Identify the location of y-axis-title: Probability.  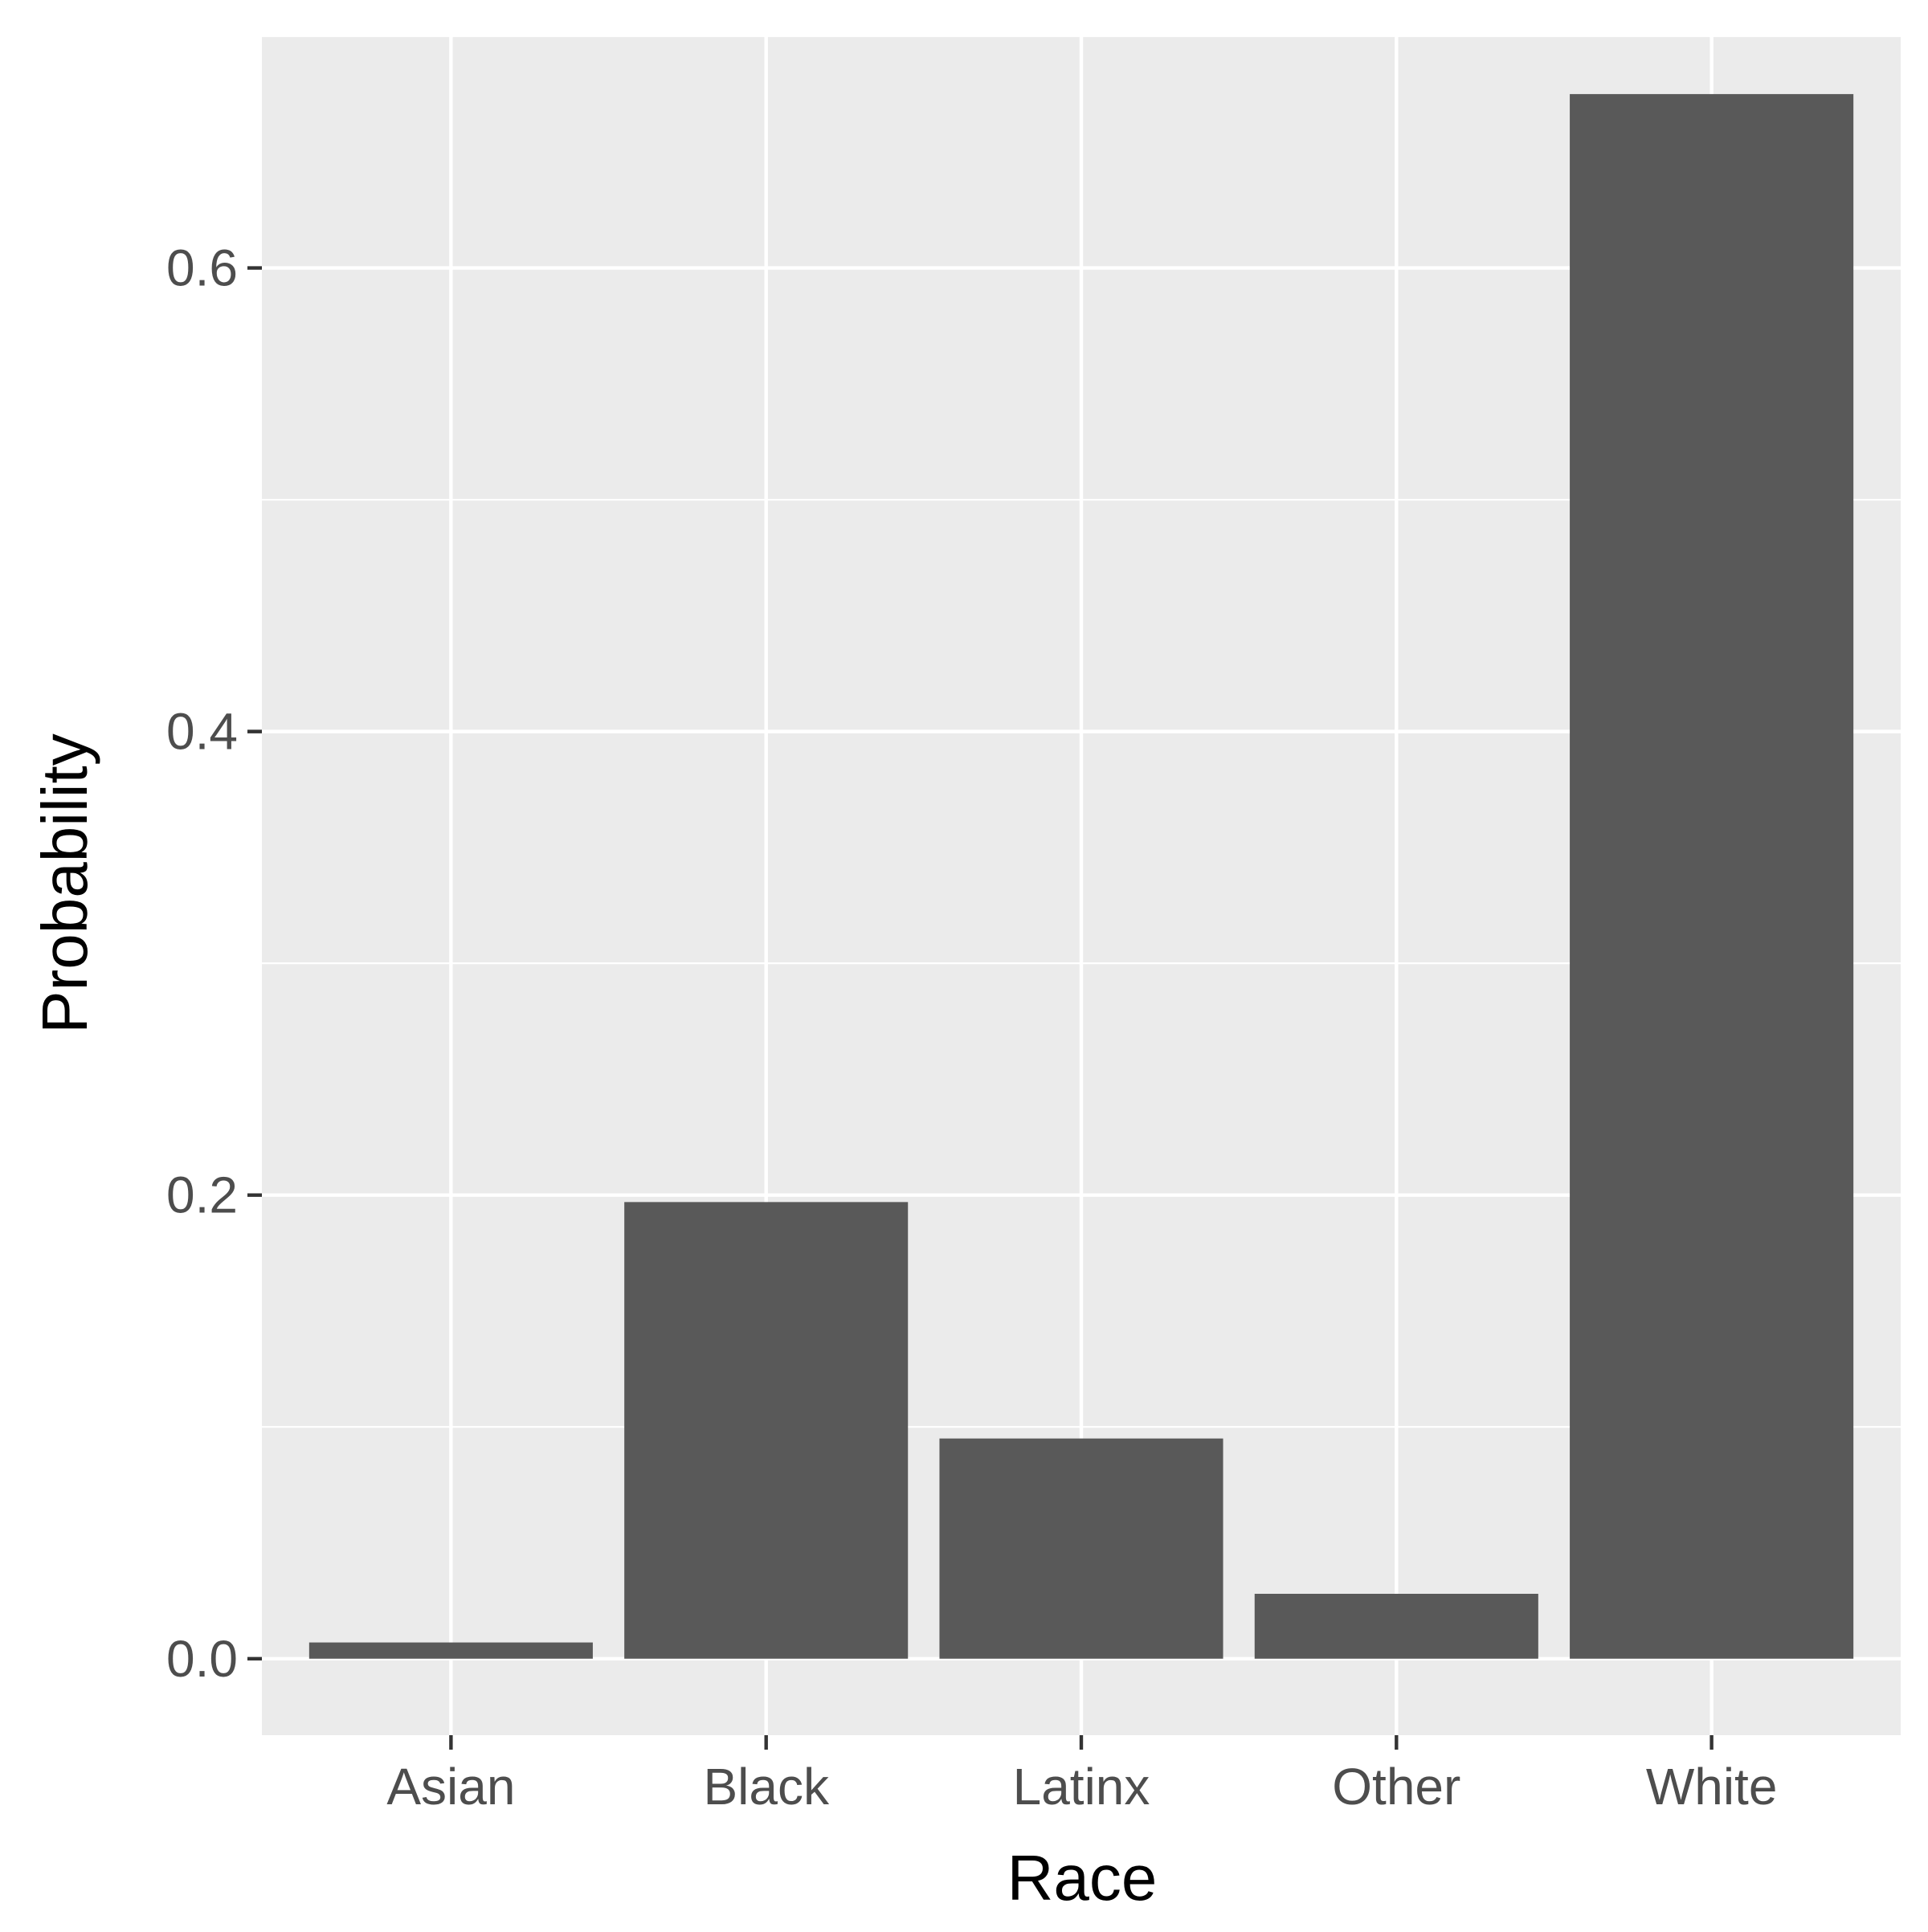
(64, 884).